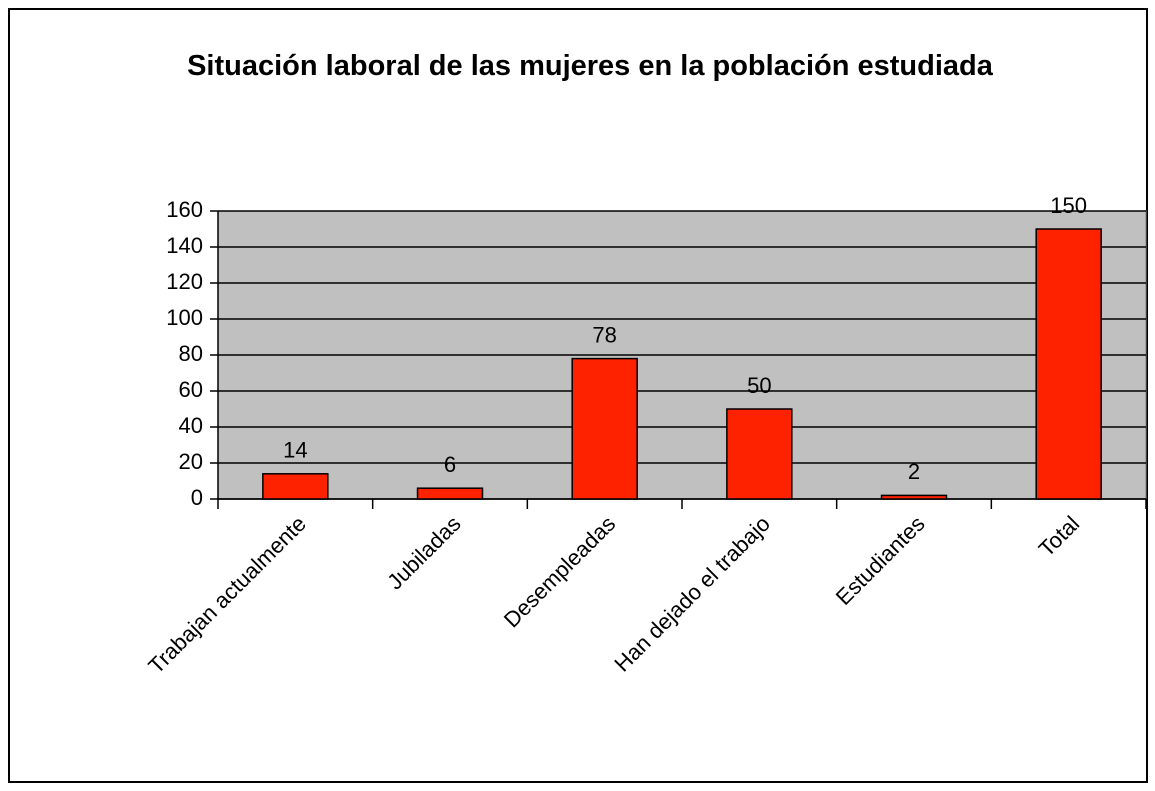  Describe the element at coordinates (759, 385) in the screenshot. I see `value-label: 50` at that location.